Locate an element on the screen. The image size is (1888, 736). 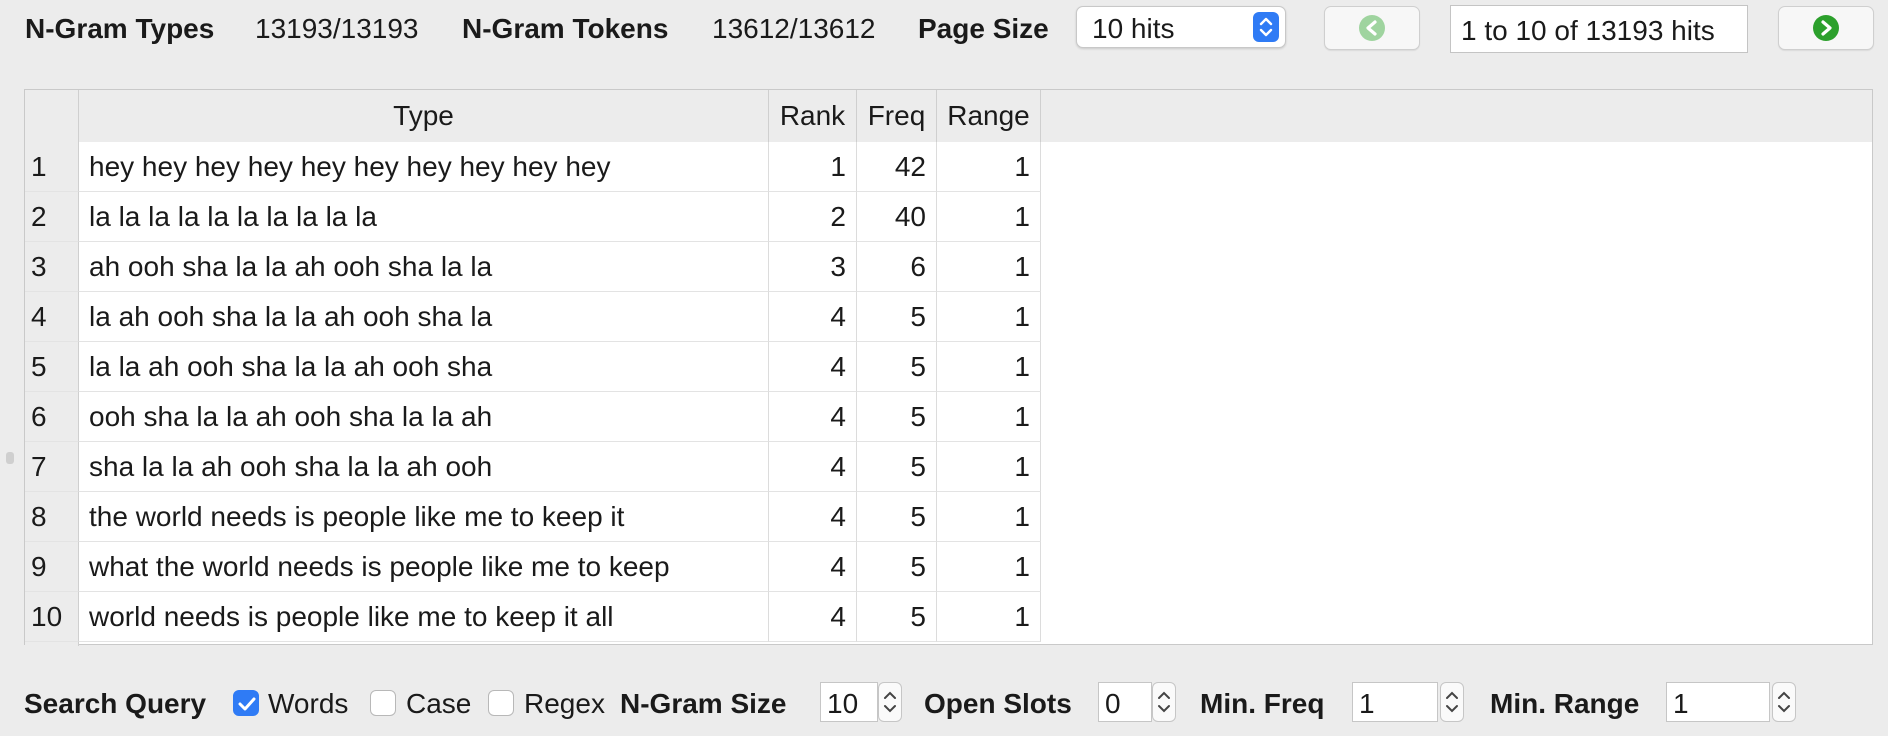
search-query-label: Search Query is located at coordinates (115, 703).